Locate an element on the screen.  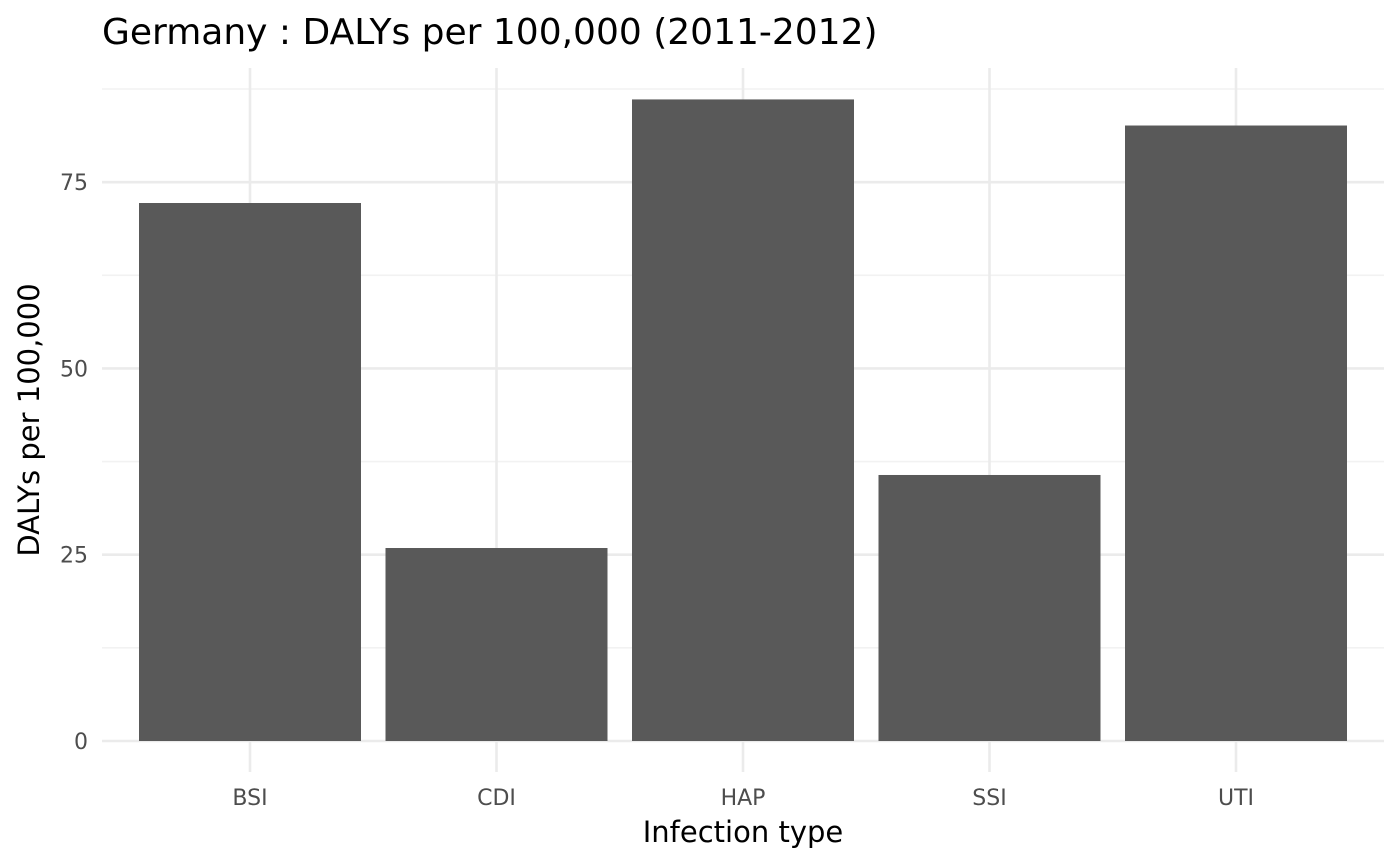
y-tick-label: 25 is located at coordinates (74, 556).